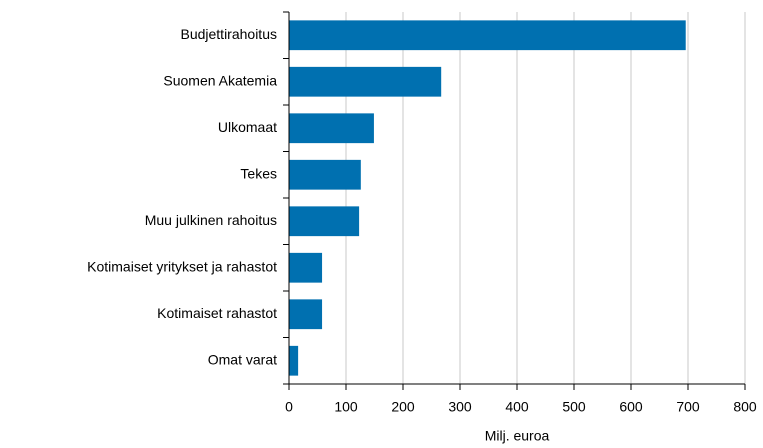  I want to click on x-tick-label: 100, so click(346, 407).